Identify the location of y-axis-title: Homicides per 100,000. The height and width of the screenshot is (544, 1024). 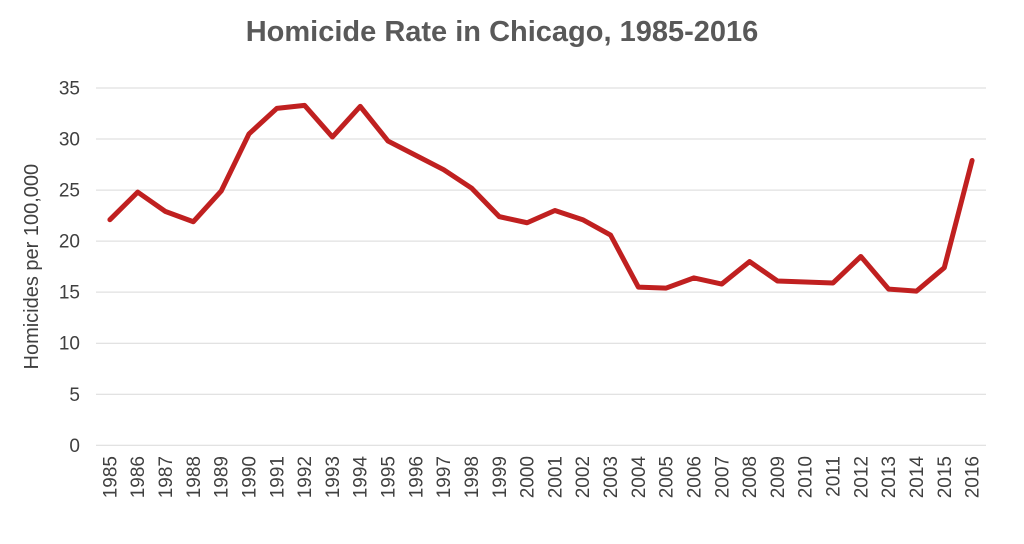
(32, 267).